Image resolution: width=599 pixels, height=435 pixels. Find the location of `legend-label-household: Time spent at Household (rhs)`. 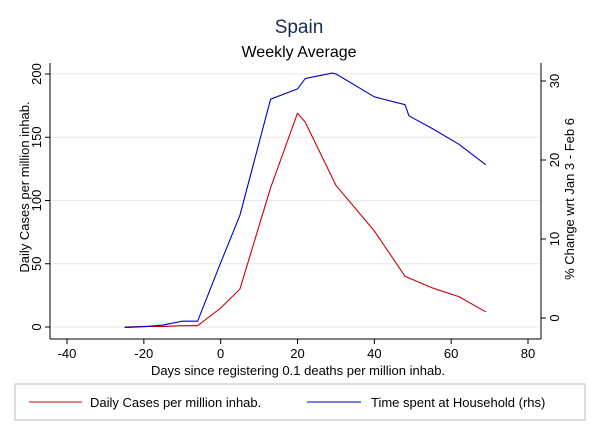

legend-label-household: Time spent at Household (rhs) is located at coordinates (458, 402).